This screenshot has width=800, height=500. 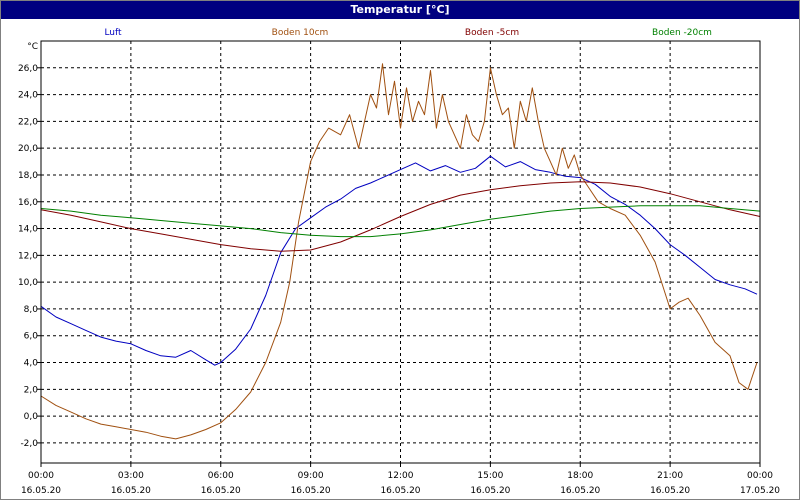 I want to click on x-tick-time: 15:00, so click(x=490, y=476).